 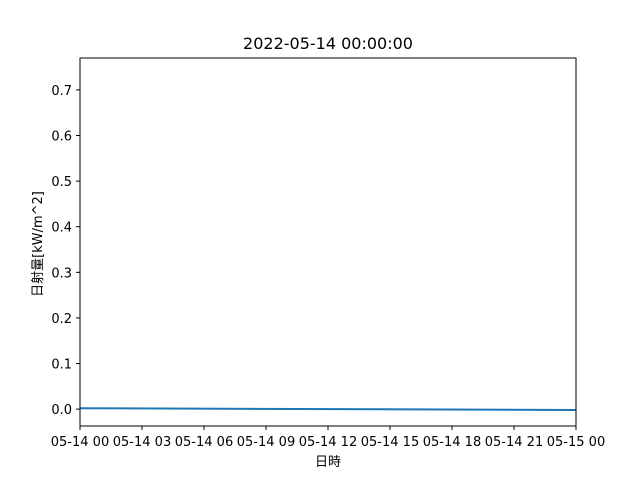 What do you see at coordinates (576, 442) in the screenshot?
I see `x-tick-label: 05-15 00` at bounding box center [576, 442].